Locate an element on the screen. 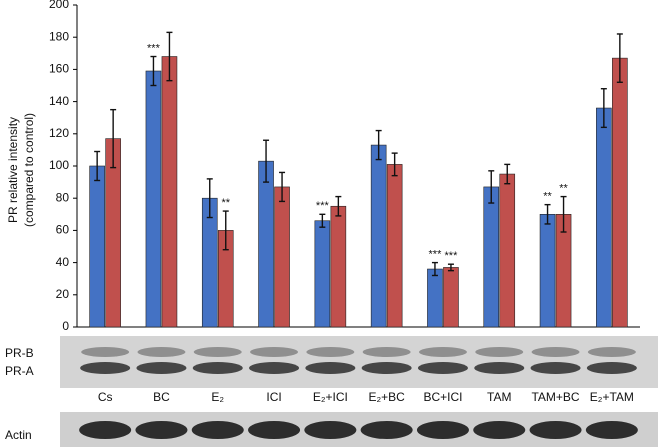  y-tick-label: 120 is located at coordinates (59, 133).